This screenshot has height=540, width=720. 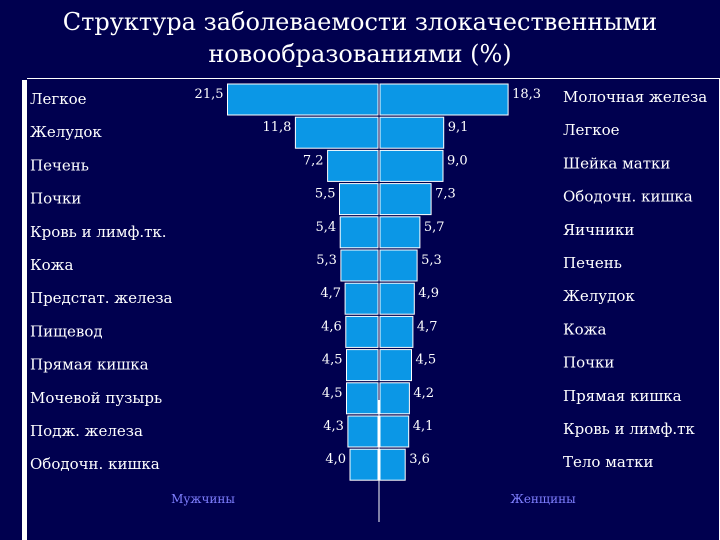 I want to click on category-label-women-3: Ободочн. кишка, so click(x=628, y=197).